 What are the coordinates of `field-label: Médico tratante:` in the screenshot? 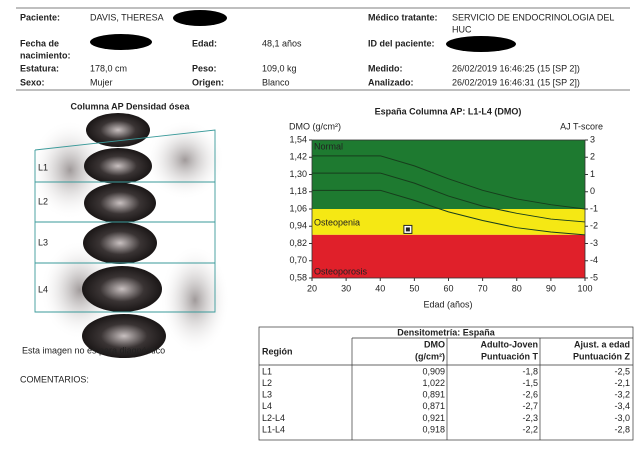 It's located at (403, 17).